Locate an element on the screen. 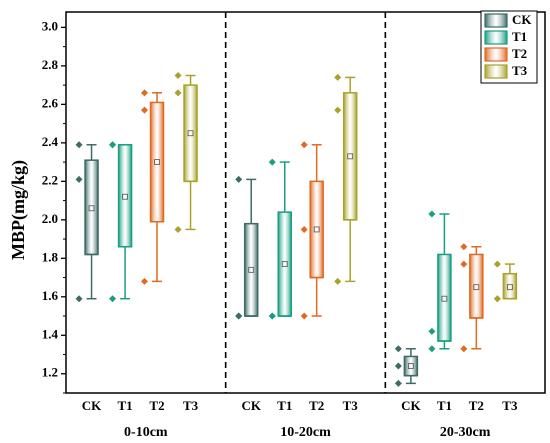  legend-swatch-ck is located at coordinates (496, 20).